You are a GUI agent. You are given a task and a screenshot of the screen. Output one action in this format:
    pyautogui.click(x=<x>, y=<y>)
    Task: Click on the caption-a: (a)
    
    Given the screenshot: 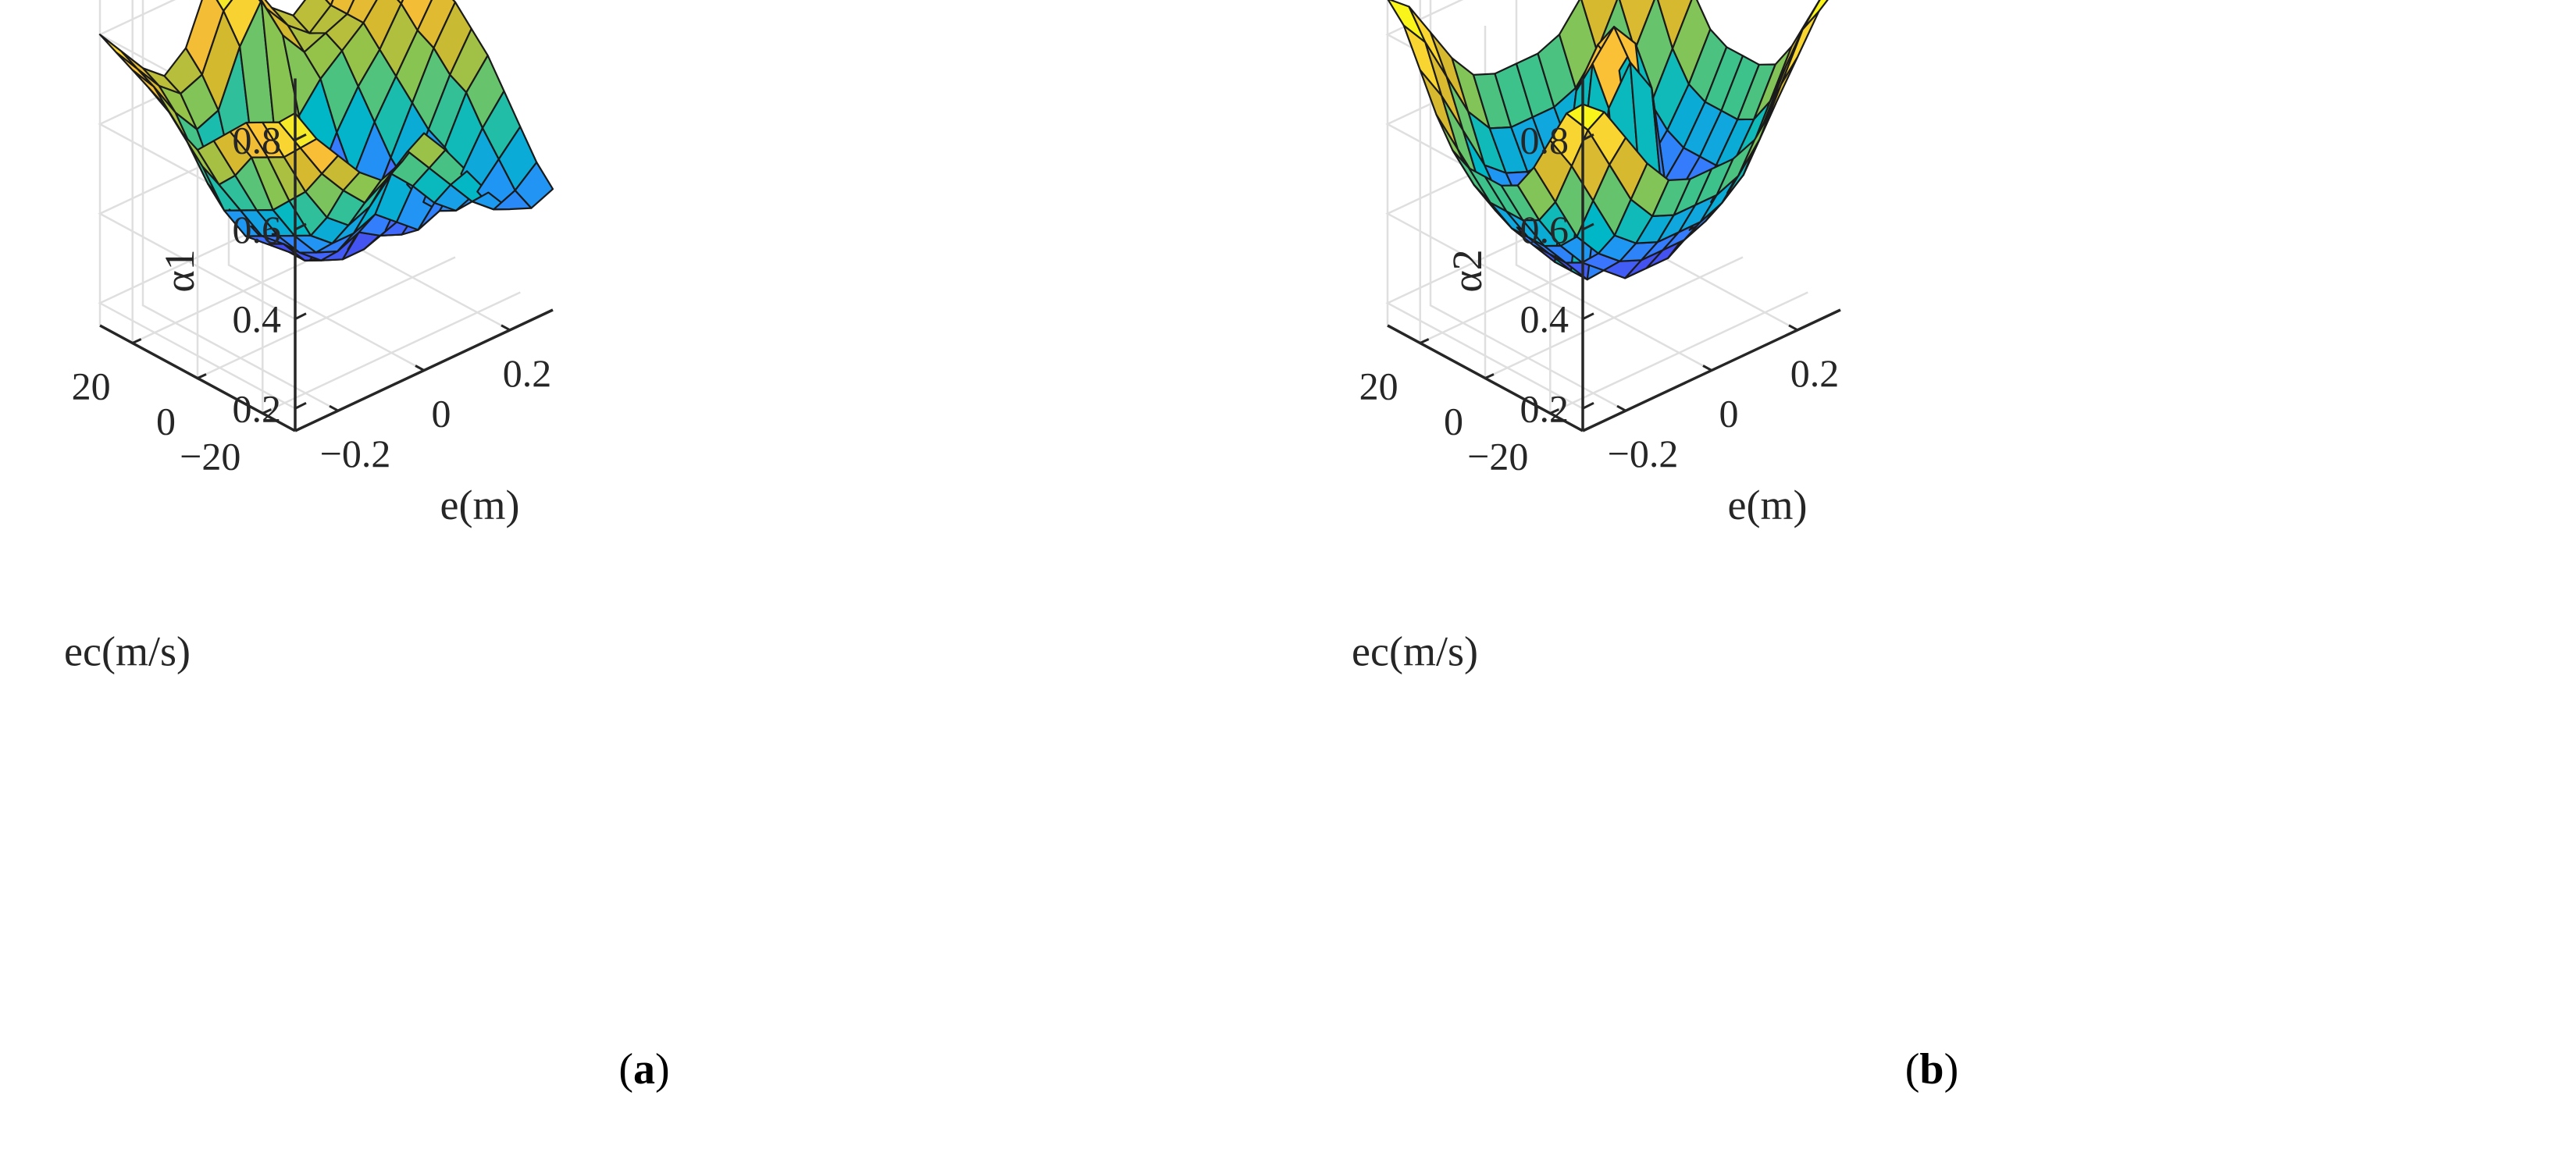 What is the action you would take?
    pyautogui.click(x=644, y=1069)
    